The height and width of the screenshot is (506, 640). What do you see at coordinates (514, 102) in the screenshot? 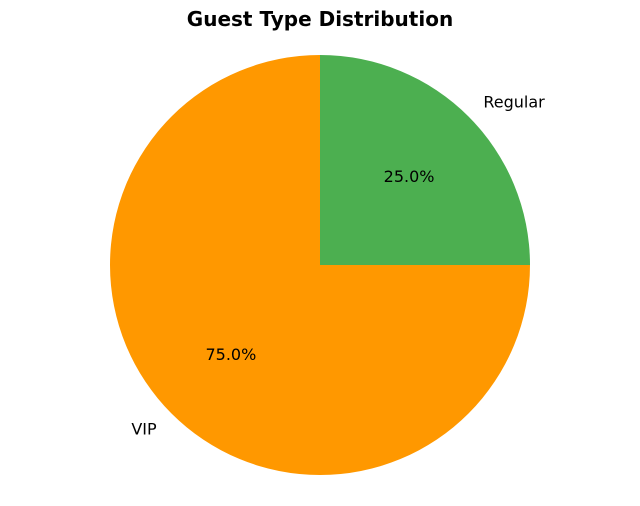
I see `pie-category-label: Regular` at bounding box center [514, 102].